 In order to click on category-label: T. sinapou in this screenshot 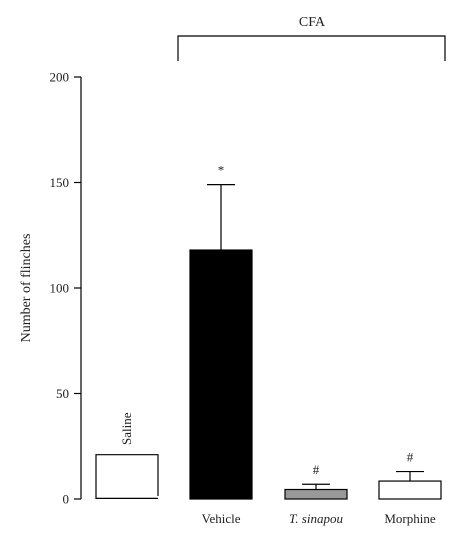, I will do `click(316, 518)`.